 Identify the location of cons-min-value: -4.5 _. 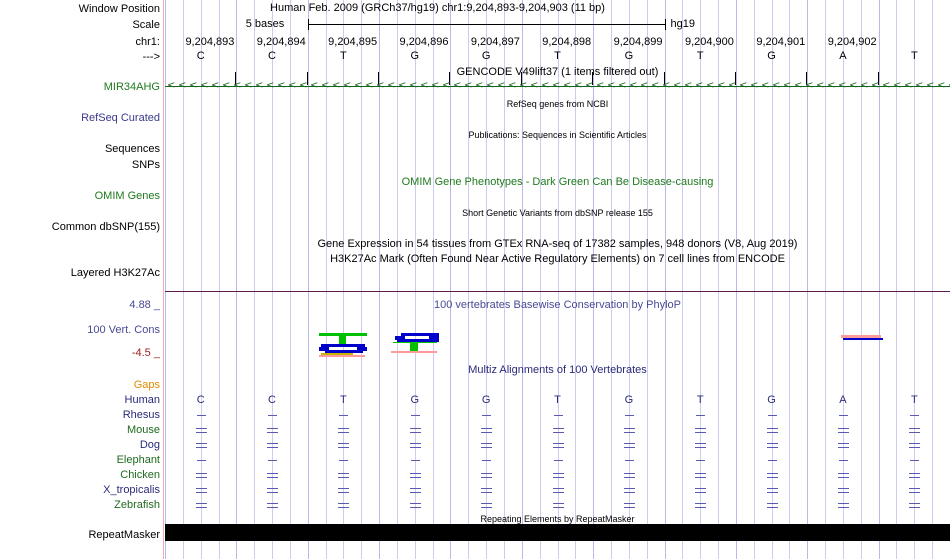
(85, 353).